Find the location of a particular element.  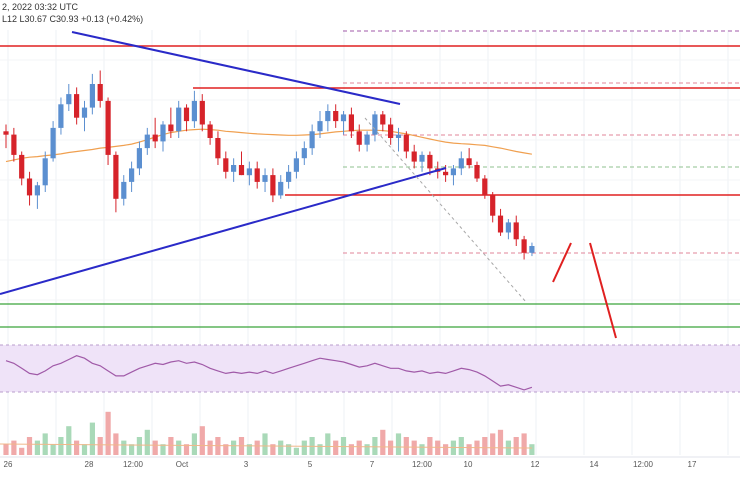

time-axis: 26 28 12:00 Oct 3 5 7 12:00 10 12 14 12:00 17 is located at coordinates (370, 462).